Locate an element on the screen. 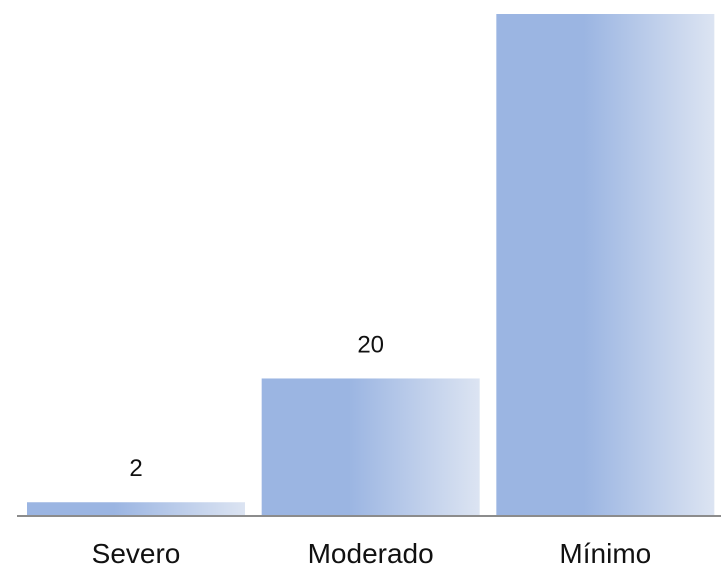 The height and width of the screenshot is (575, 721). bar-severo is located at coordinates (136, 509).